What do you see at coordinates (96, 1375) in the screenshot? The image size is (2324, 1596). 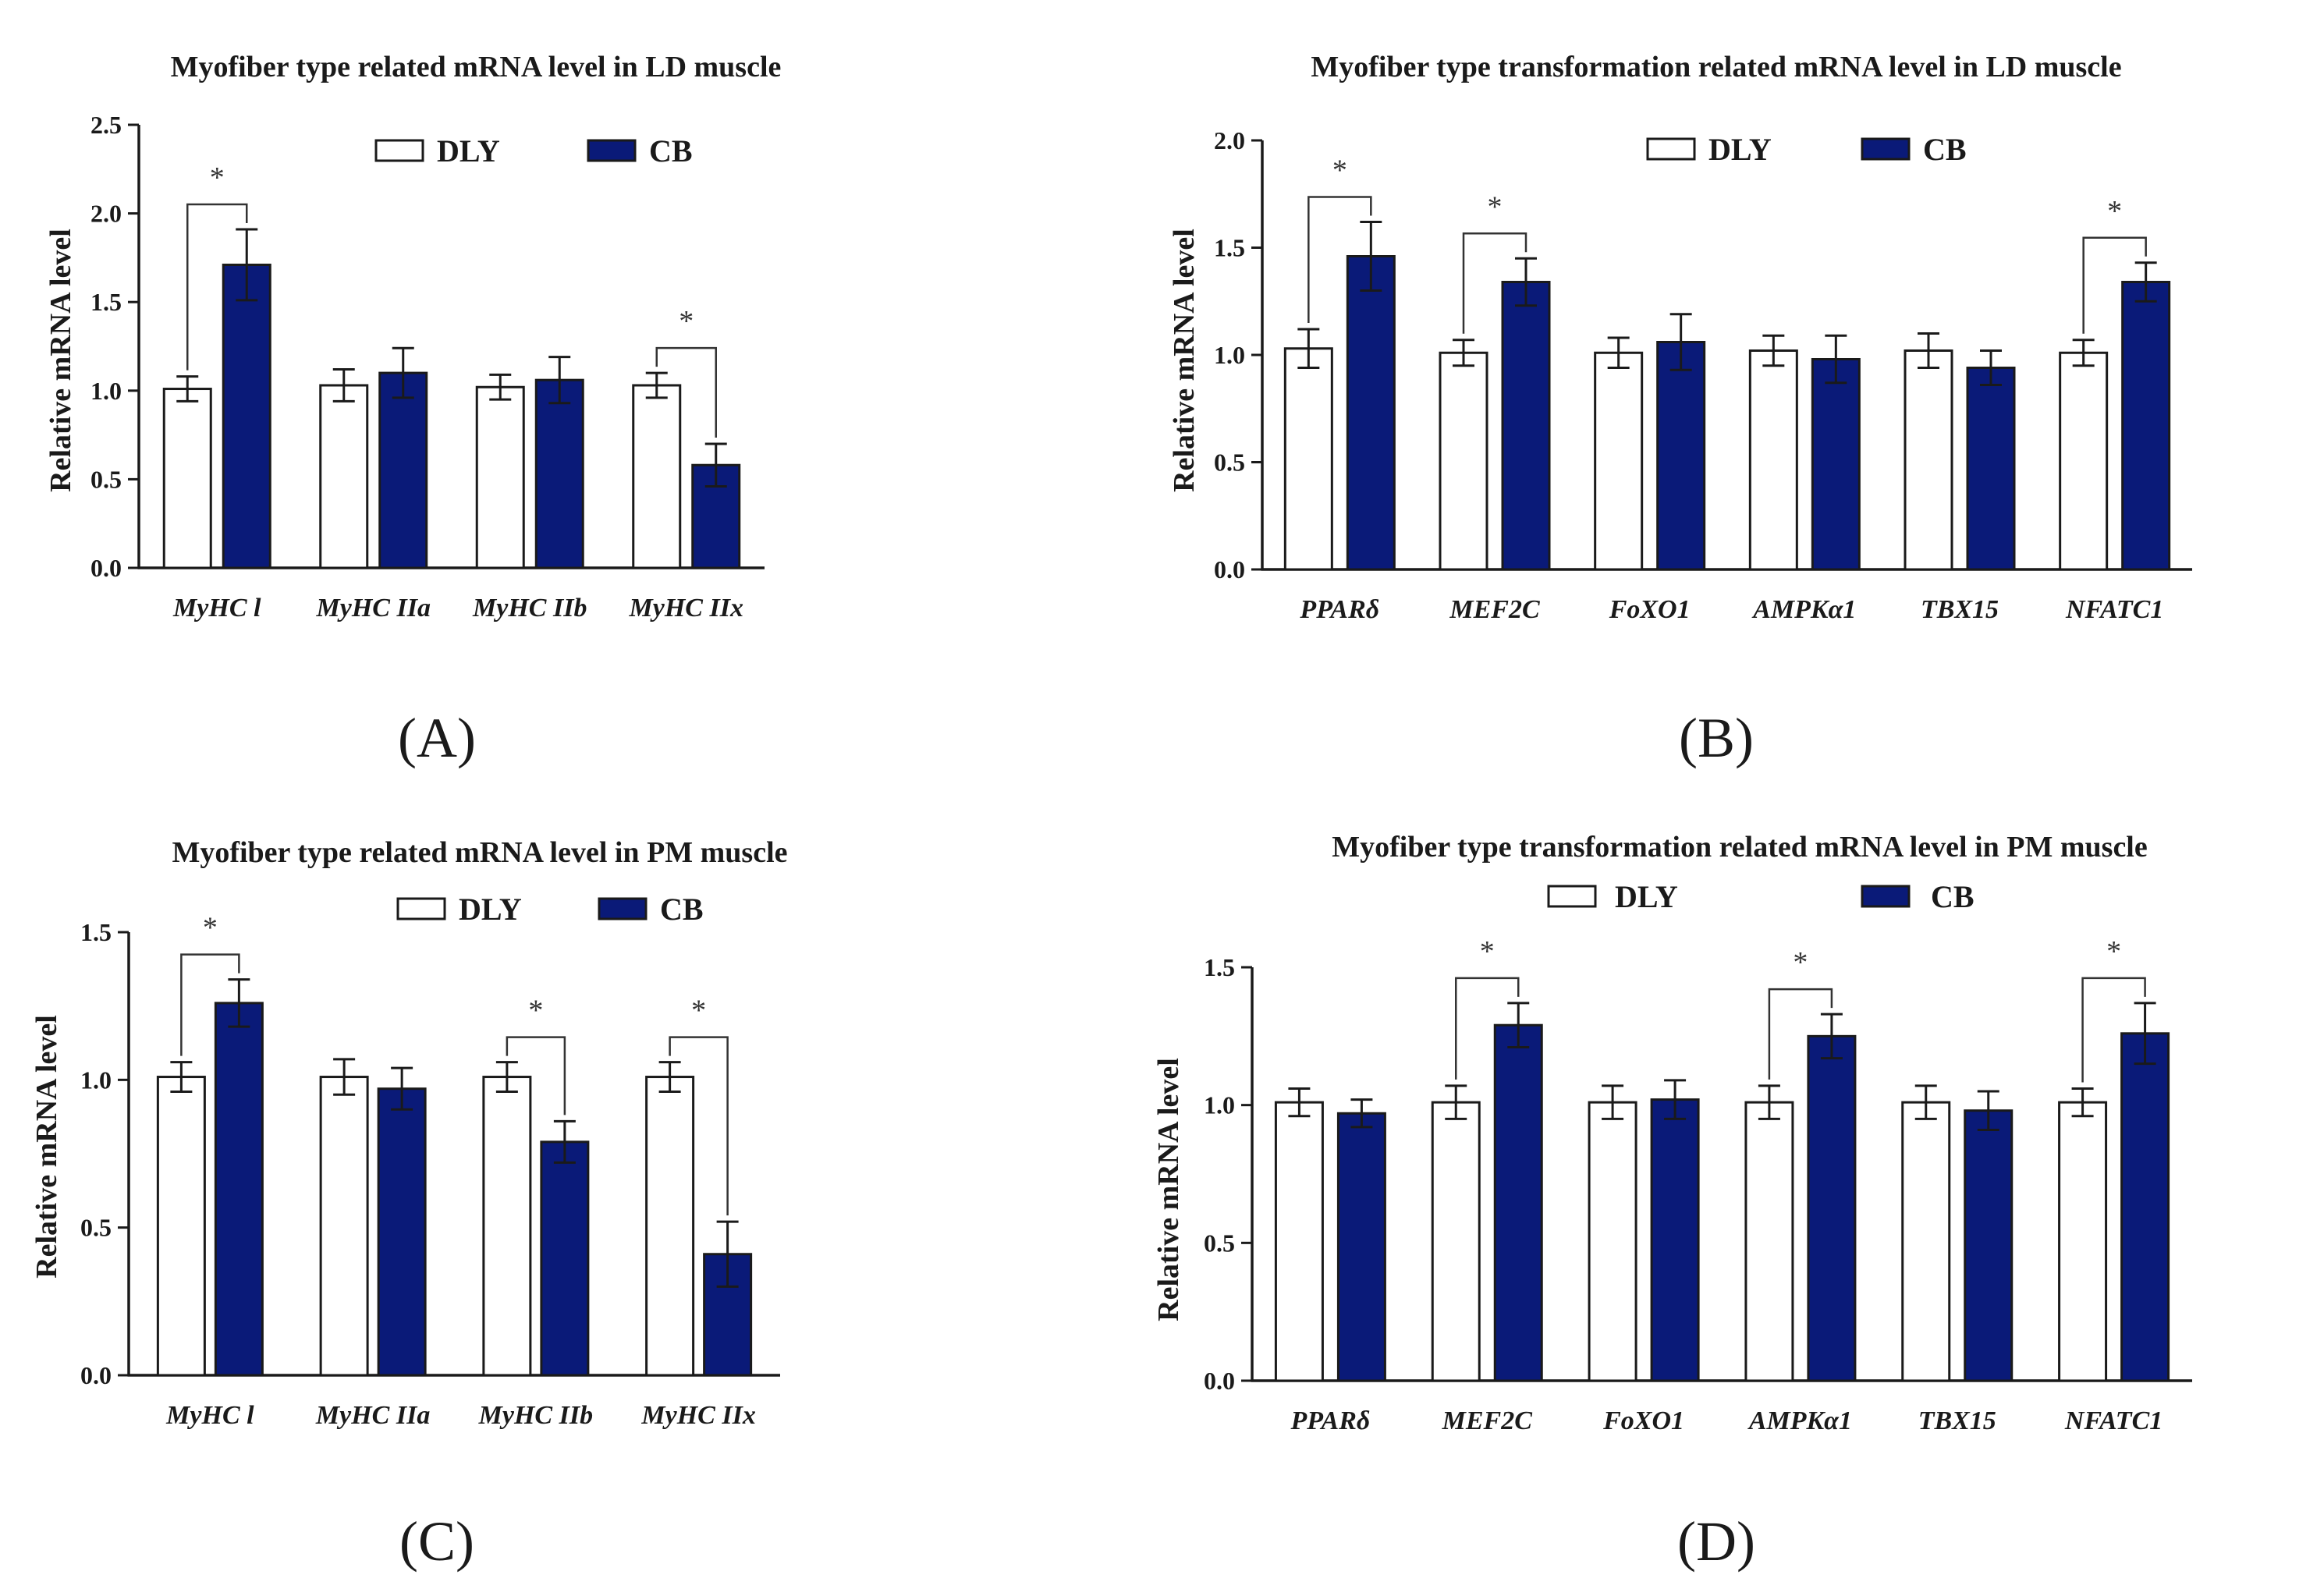 I see `p2-y-tick-label: 0.0` at bounding box center [96, 1375].